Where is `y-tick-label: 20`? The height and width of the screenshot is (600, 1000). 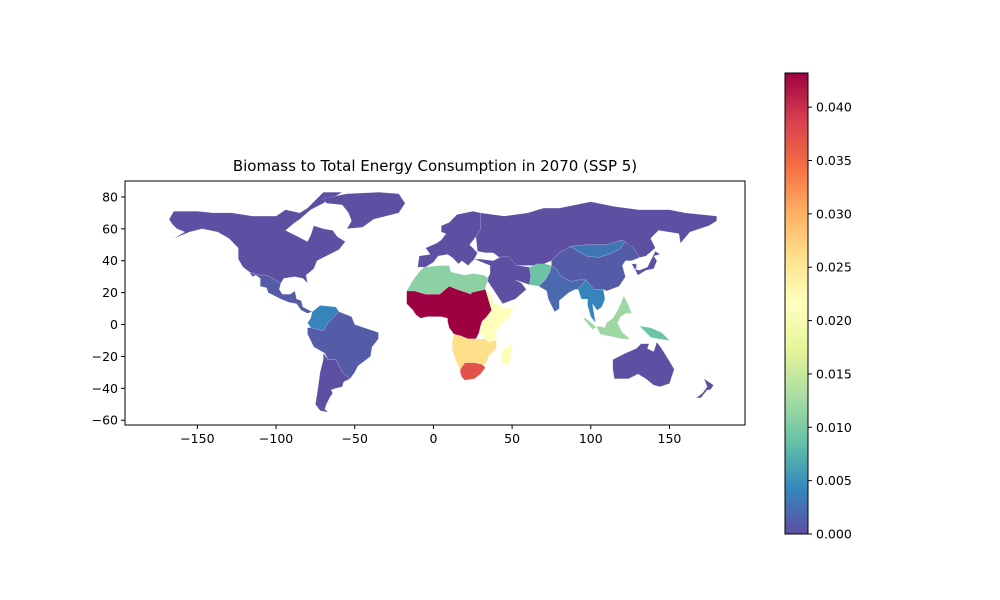
y-tick-label: 20 is located at coordinates (110, 292).